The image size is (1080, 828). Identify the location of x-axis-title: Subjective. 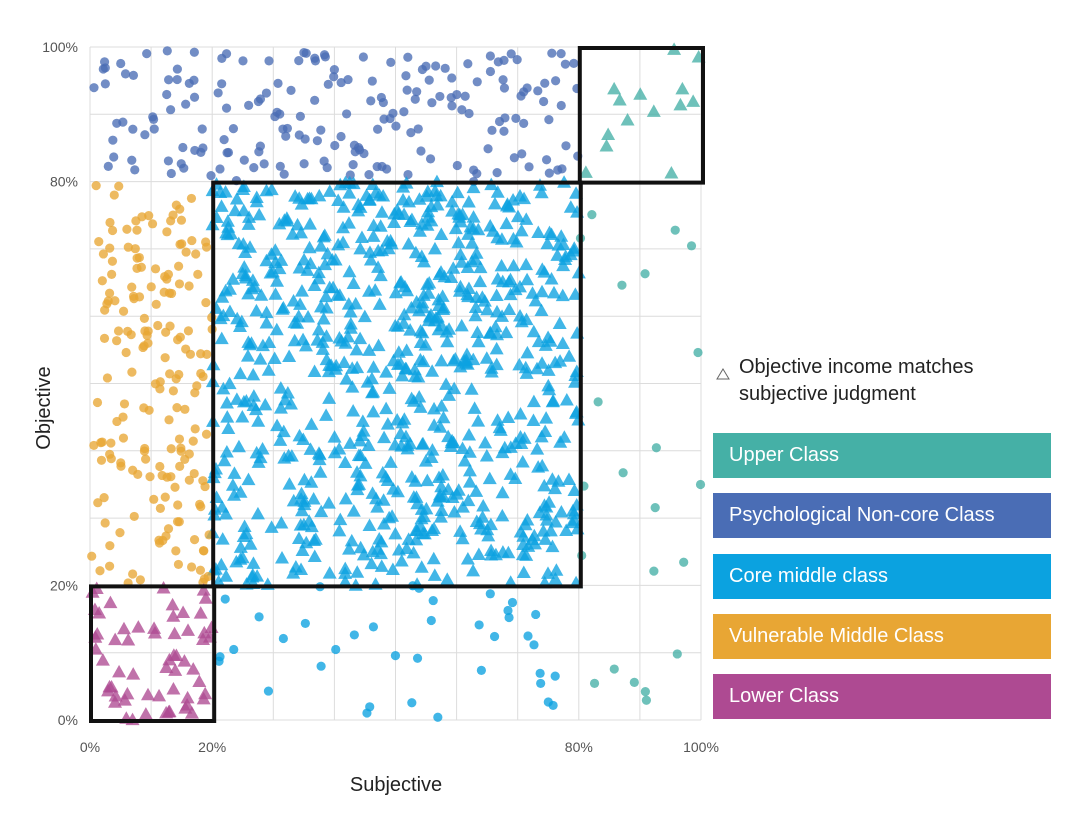
(396, 785).